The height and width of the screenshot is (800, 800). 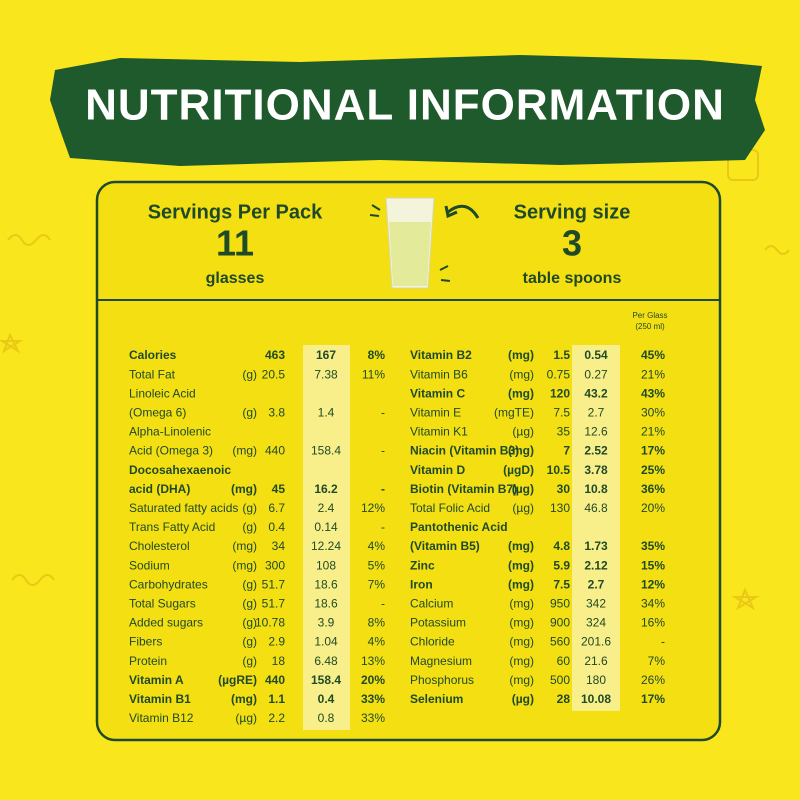 I want to click on per-100g: 440, so click(x=275, y=680).